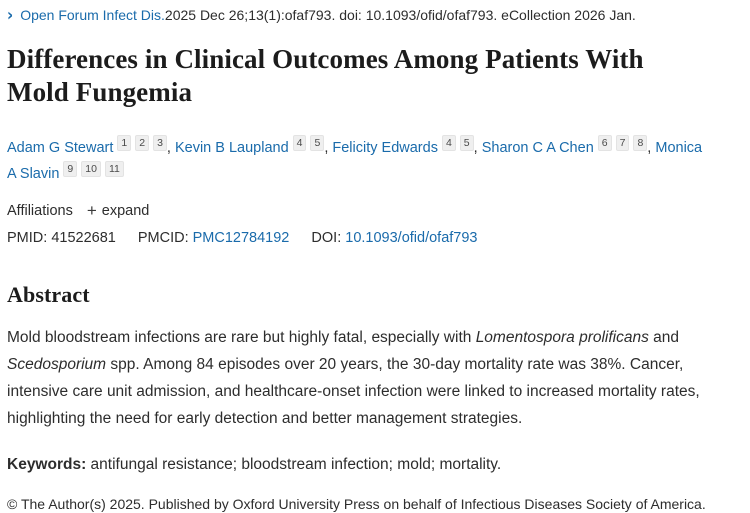 This screenshot has width=750, height=513. I want to click on abstract-text-segment: and, so click(664, 337).